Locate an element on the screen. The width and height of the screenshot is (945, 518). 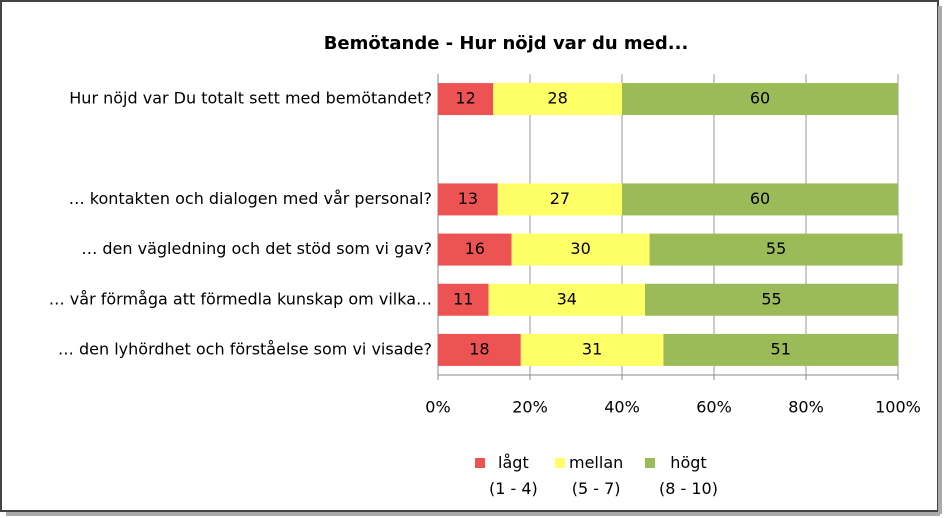
x-tick-label: 20% is located at coordinates (530, 407).